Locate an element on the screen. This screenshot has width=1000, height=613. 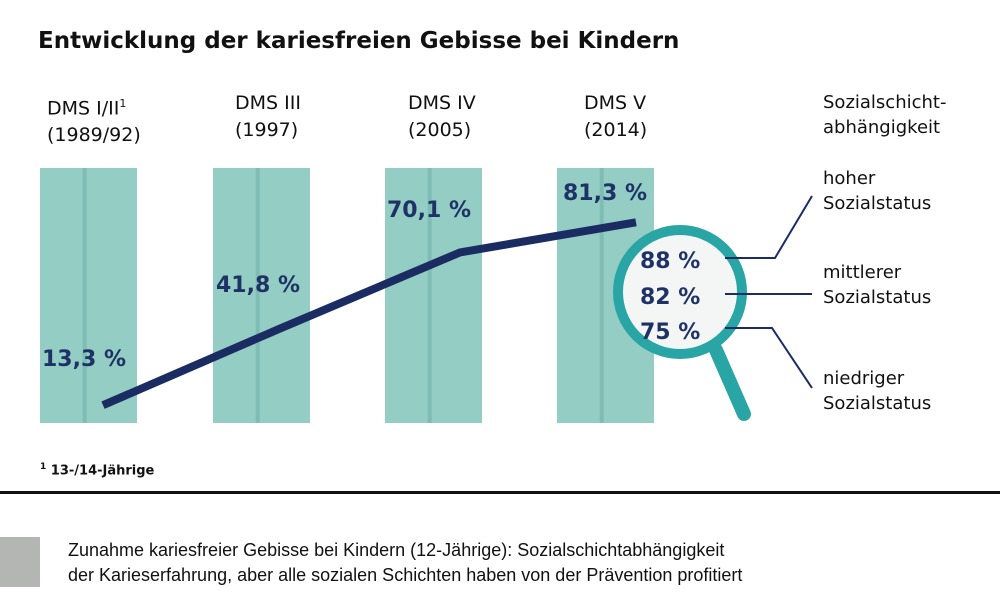
magnifier-handle is located at coordinates (730, 382).